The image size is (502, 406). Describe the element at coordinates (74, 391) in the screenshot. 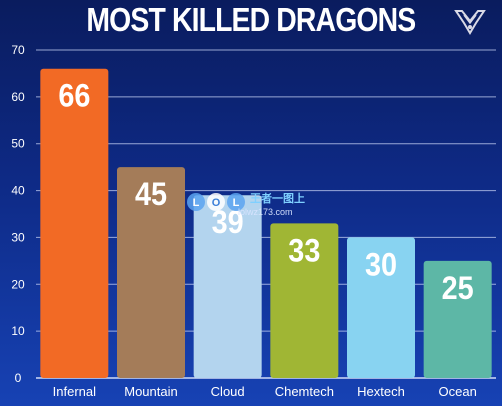

I see `x-tick-label: Infernal` at that location.